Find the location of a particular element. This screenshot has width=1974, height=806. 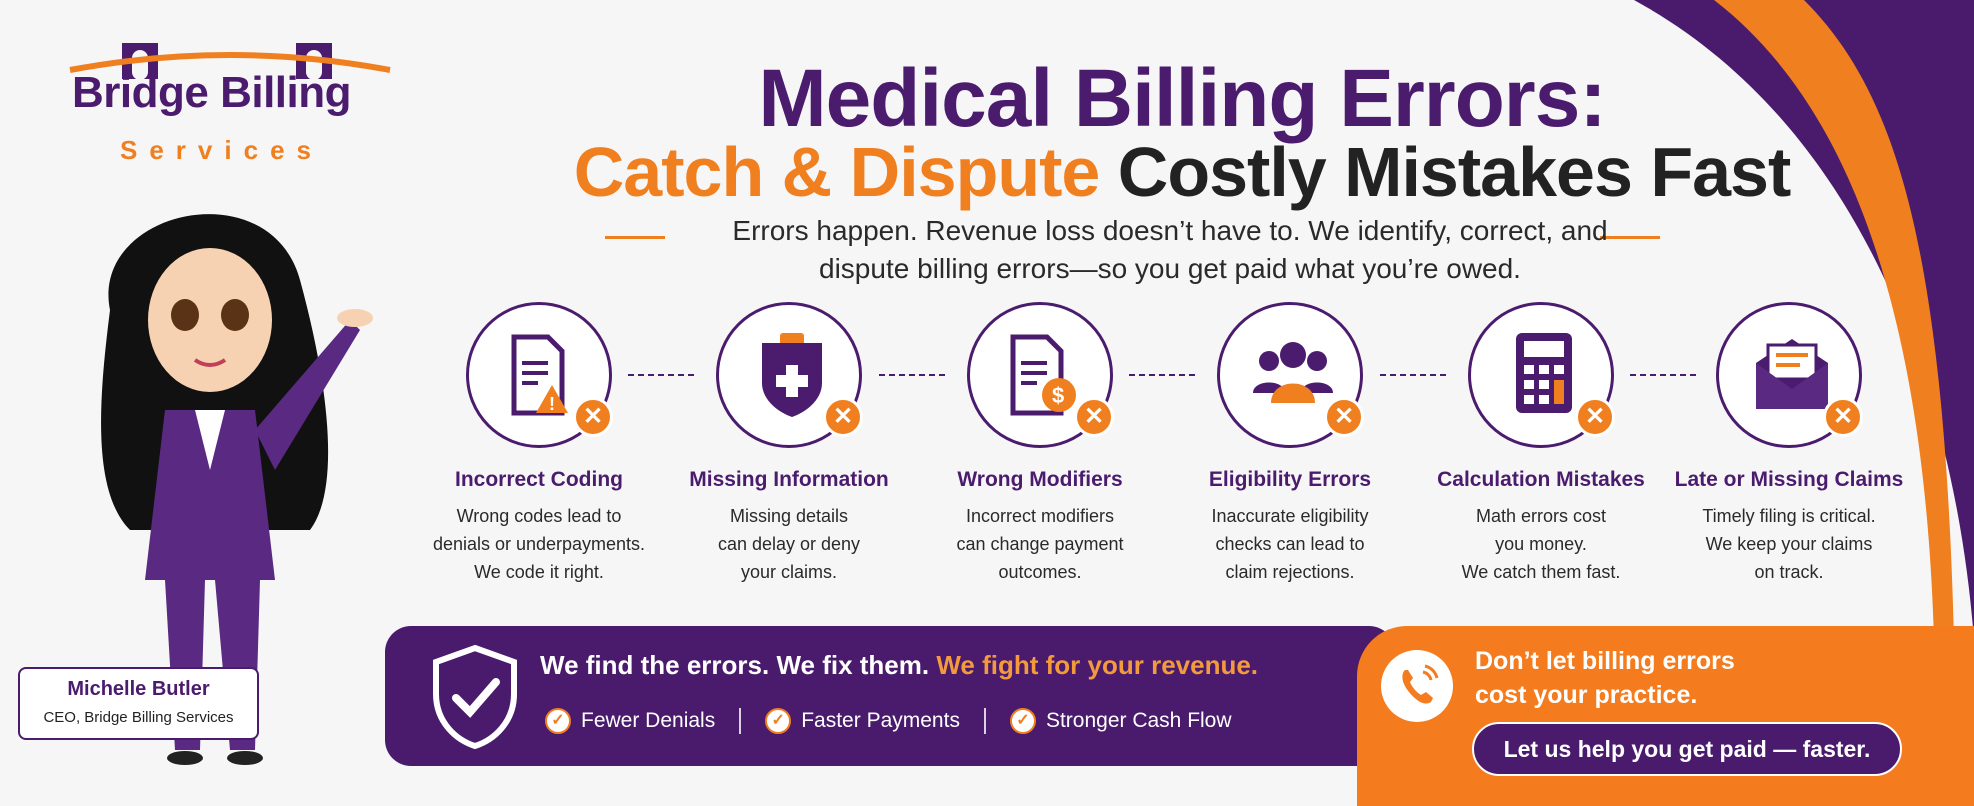

cta-line: cost your practice. is located at coordinates (1586, 695).